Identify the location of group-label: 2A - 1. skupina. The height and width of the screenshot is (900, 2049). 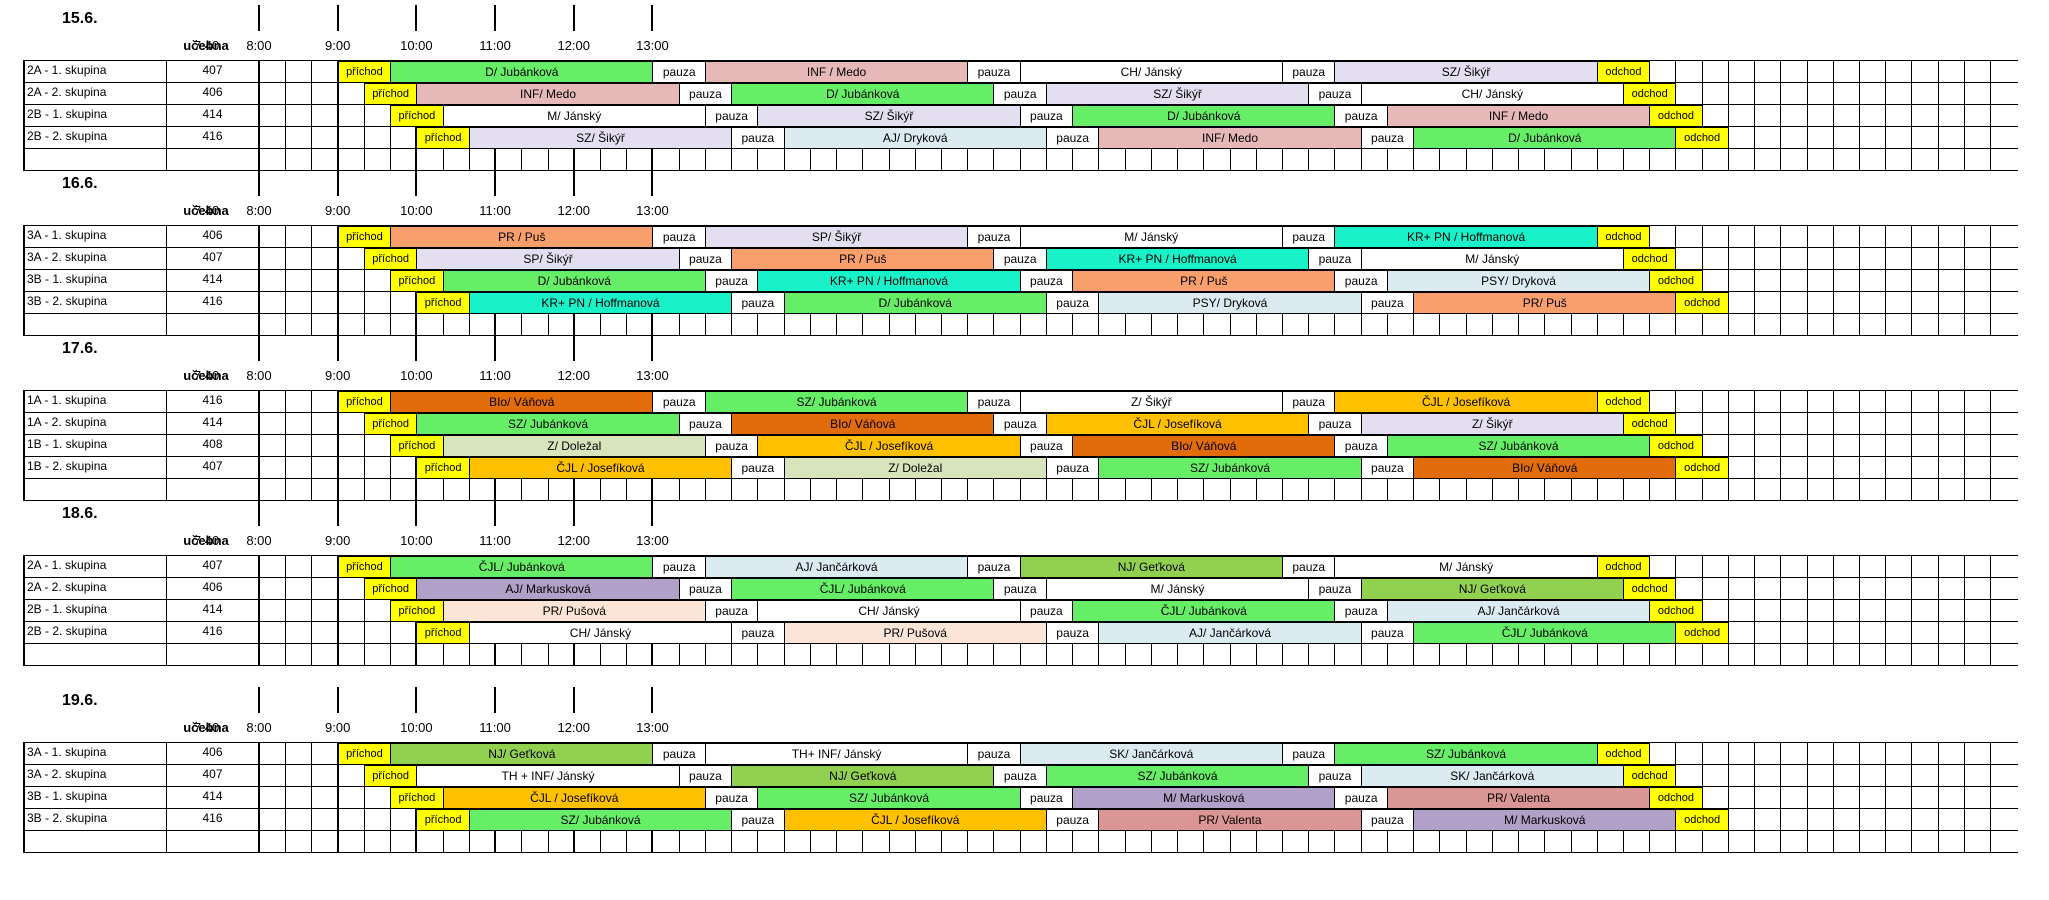
(67, 565).